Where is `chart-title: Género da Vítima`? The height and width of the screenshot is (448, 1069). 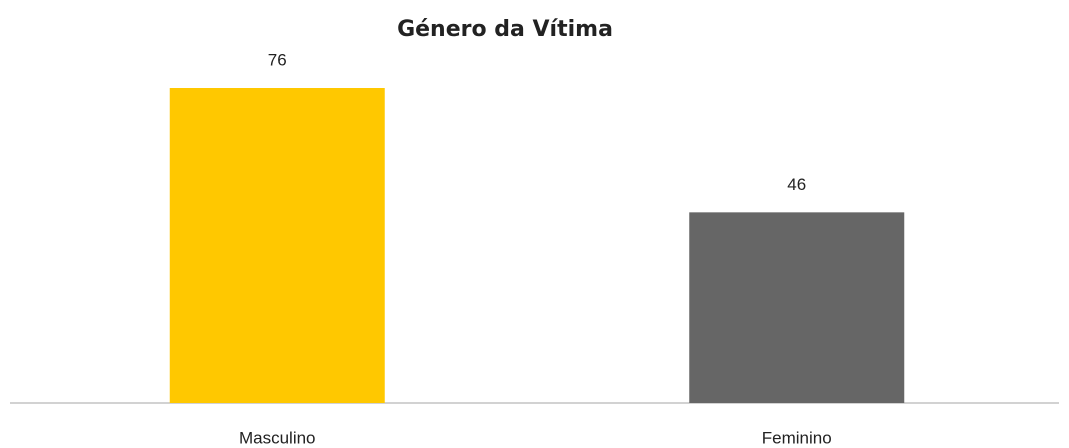 chart-title: Género da Vítima is located at coordinates (505, 29).